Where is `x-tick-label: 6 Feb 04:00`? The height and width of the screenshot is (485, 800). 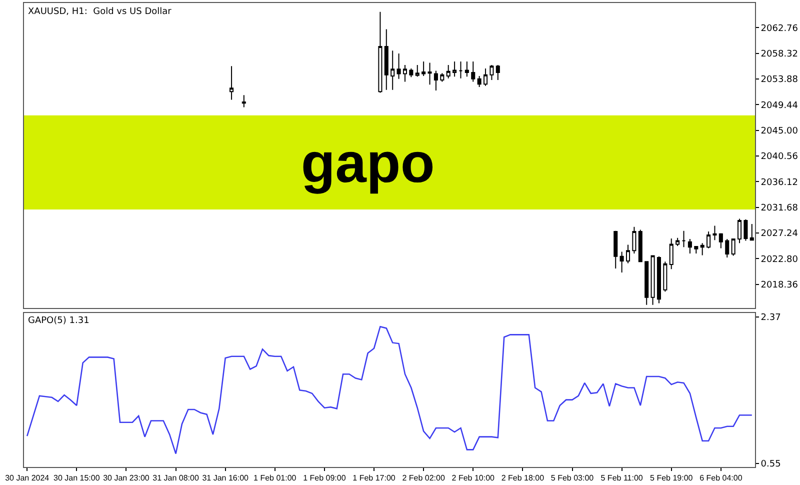
x-tick-label: 6 Feb 04:00 is located at coordinates (721, 478).